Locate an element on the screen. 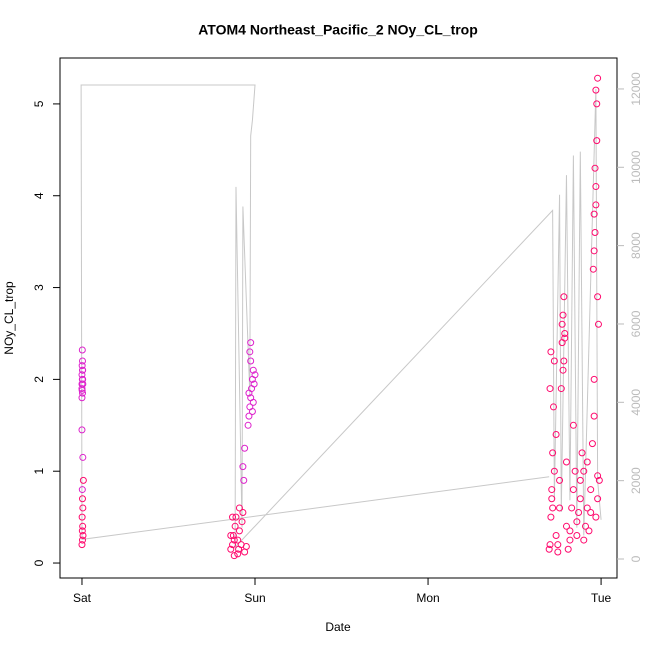 The height and width of the screenshot is (655, 650). y2-tick-label: 4000 is located at coordinates (636, 402).